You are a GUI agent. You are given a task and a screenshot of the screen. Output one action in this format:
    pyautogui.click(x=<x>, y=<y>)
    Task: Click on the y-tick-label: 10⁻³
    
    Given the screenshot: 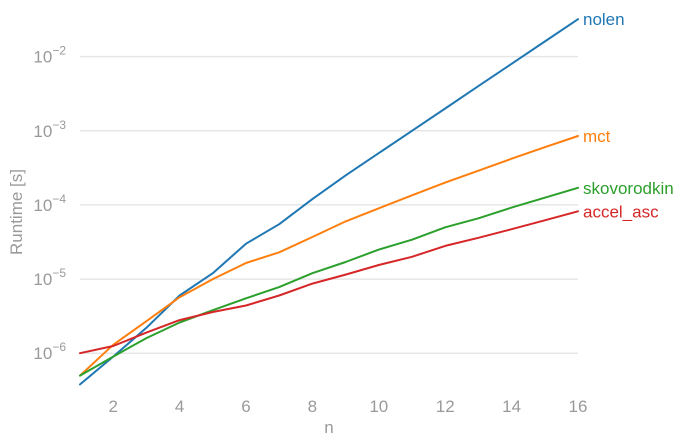 What is the action you would take?
    pyautogui.click(x=49, y=129)
    